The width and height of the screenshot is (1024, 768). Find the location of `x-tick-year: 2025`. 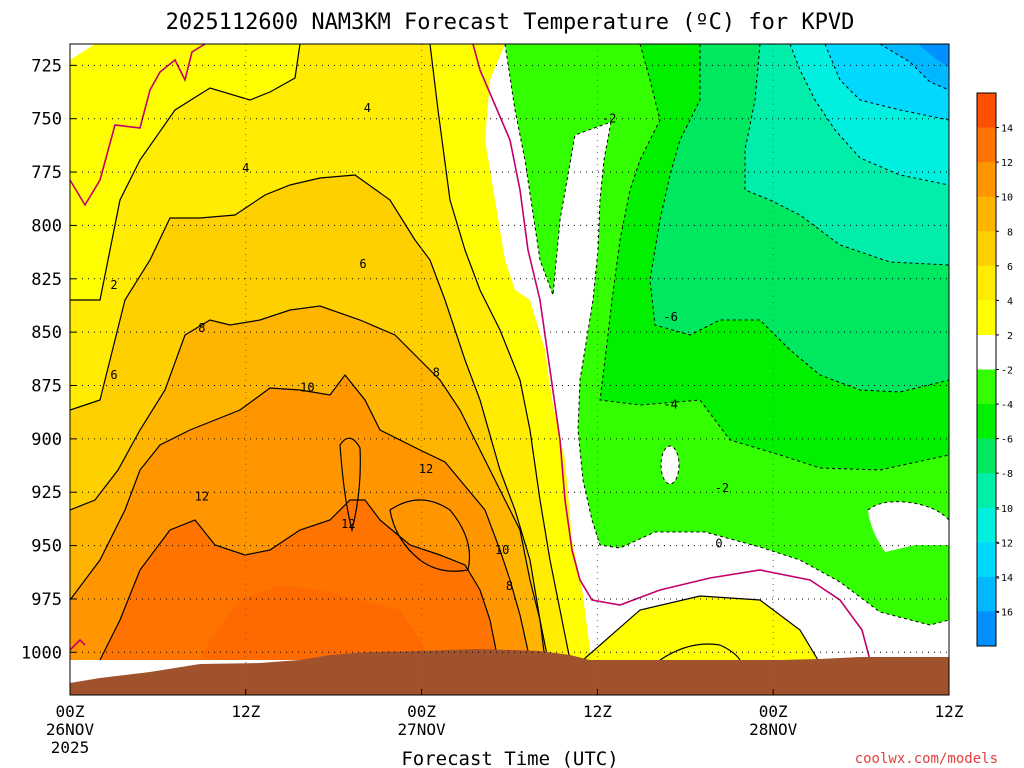

x-tick-year: 2025 is located at coordinates (70, 747).